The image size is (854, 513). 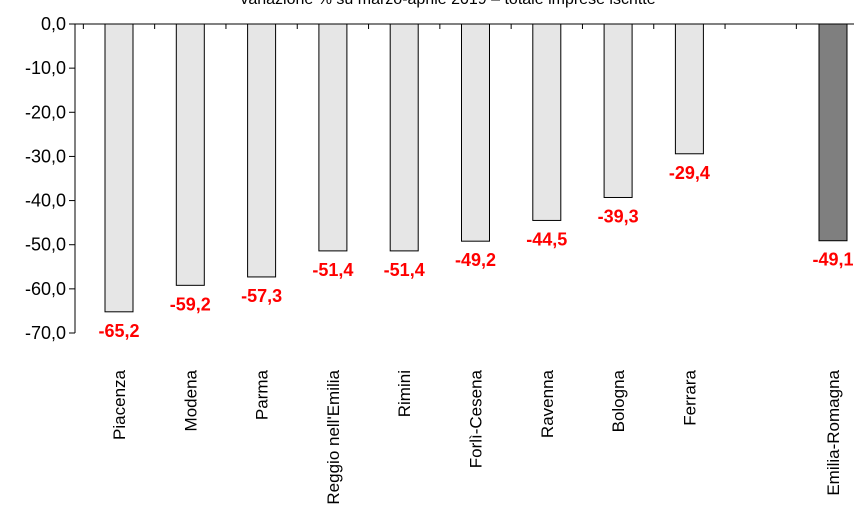 What do you see at coordinates (119, 404) in the screenshot?
I see `category-label: Piacenza` at bounding box center [119, 404].